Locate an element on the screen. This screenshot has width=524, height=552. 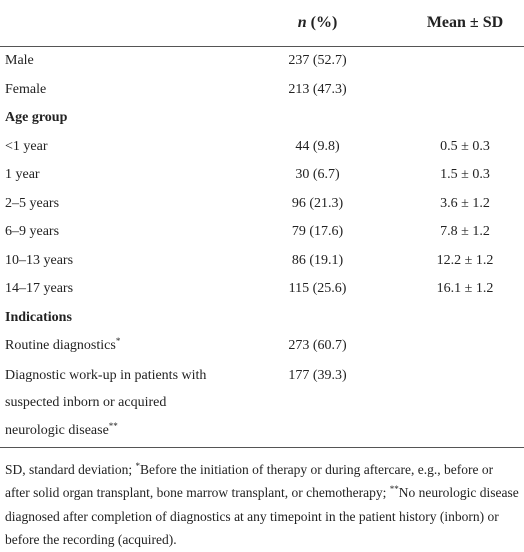
mean-value: 7.8 ± 1.2 is located at coordinates (465, 232).